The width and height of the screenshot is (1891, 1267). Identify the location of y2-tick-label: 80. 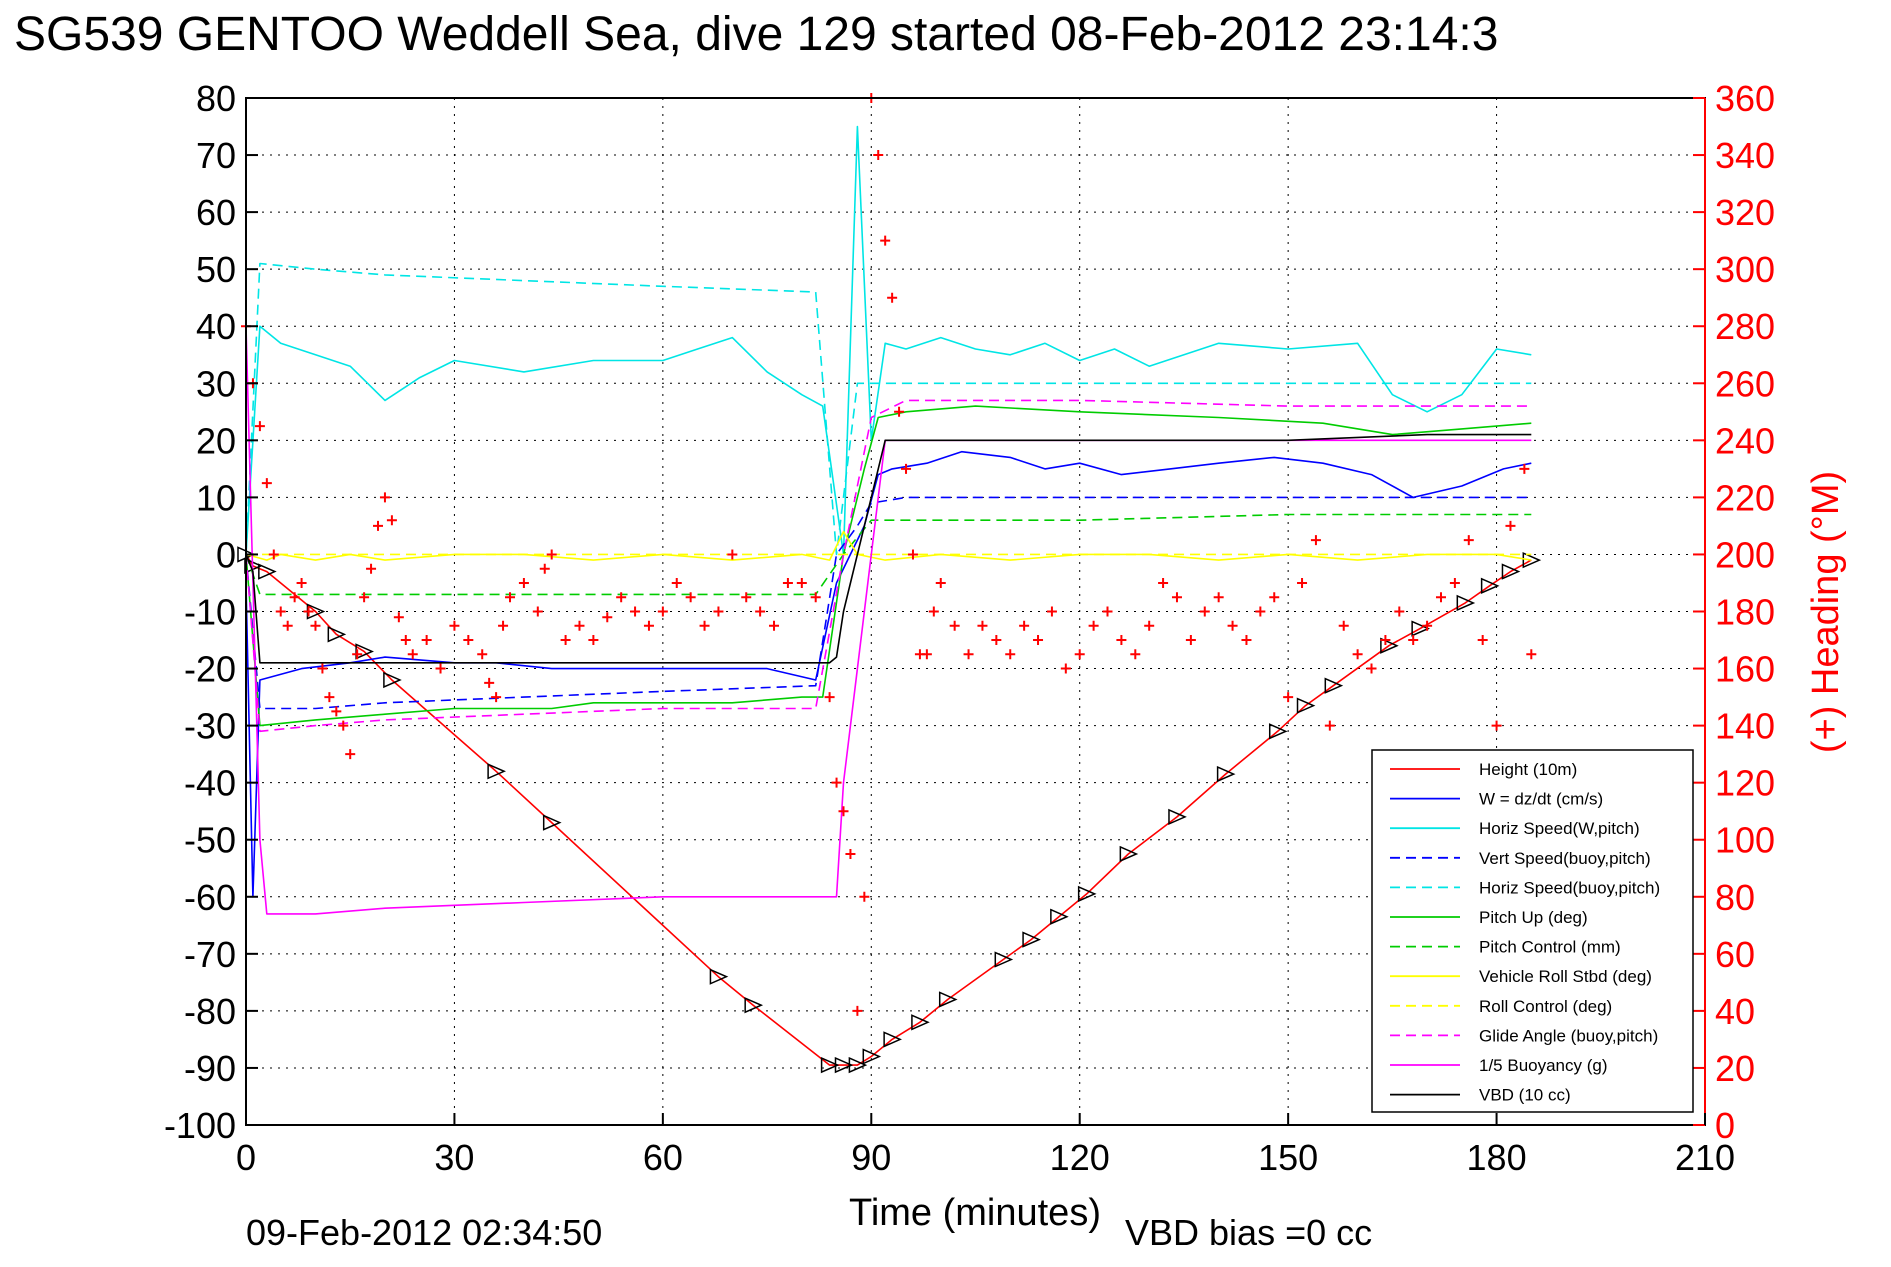
(1735, 897).